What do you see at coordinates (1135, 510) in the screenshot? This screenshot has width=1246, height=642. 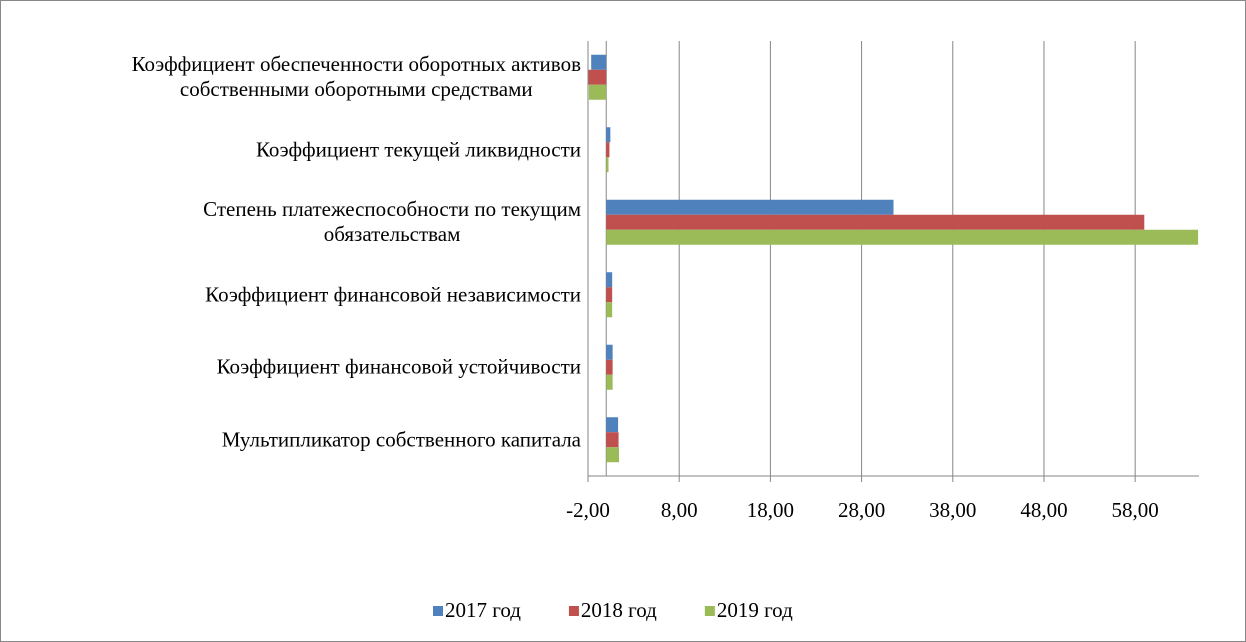 I see `x-tick-label: 58,00` at bounding box center [1135, 510].